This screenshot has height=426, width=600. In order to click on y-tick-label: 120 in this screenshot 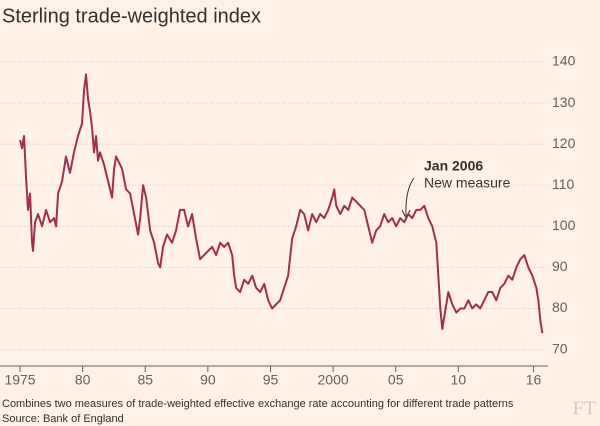, I will do `click(564, 143)`.